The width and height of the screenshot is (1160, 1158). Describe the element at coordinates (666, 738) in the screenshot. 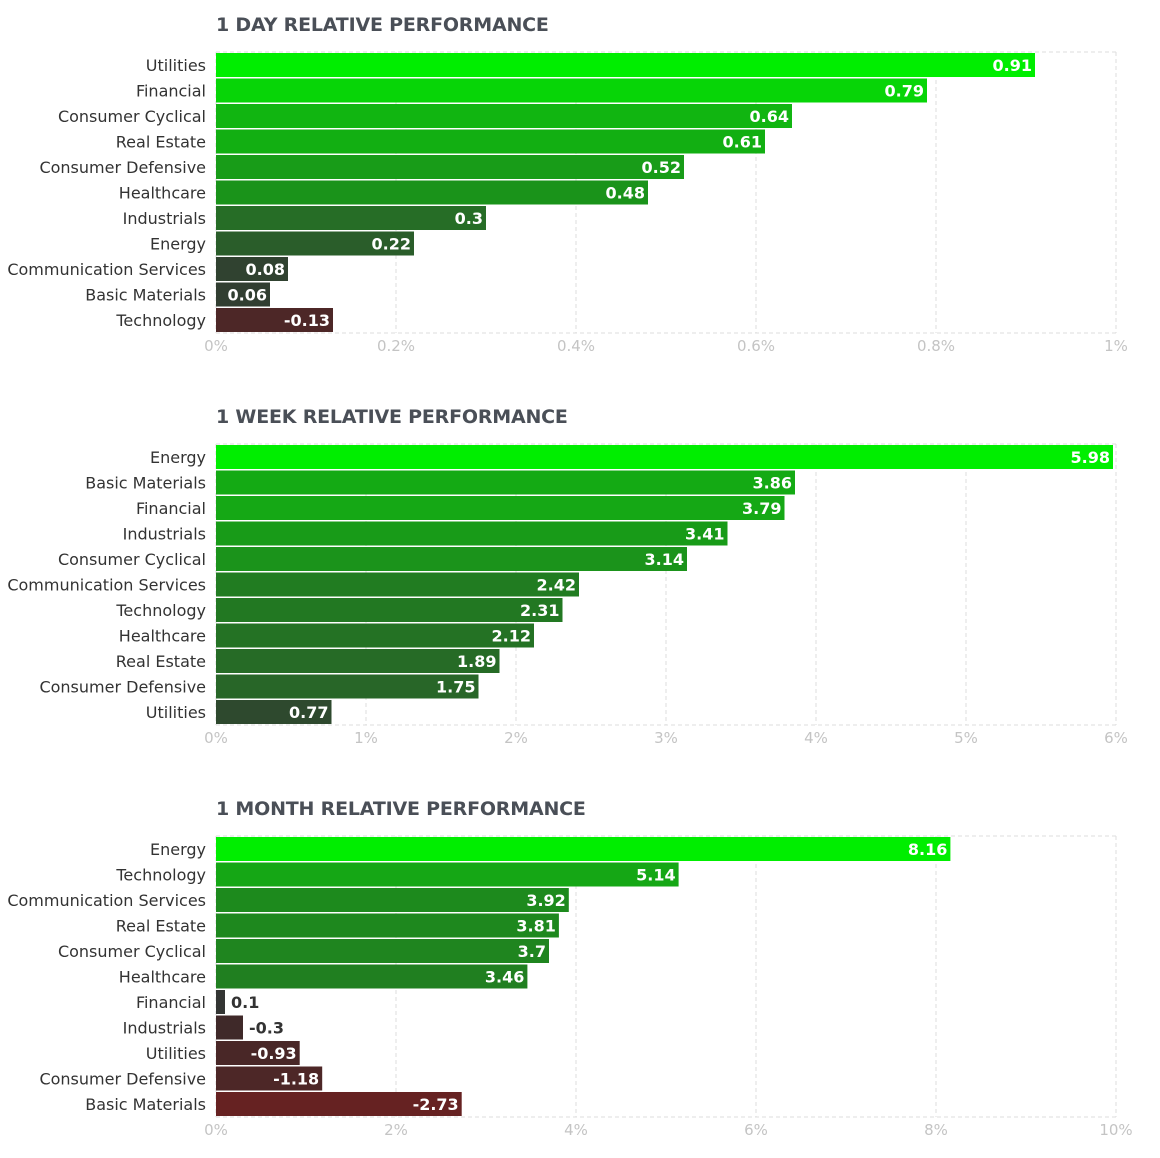

I see `x-tick-label: 3%` at that location.